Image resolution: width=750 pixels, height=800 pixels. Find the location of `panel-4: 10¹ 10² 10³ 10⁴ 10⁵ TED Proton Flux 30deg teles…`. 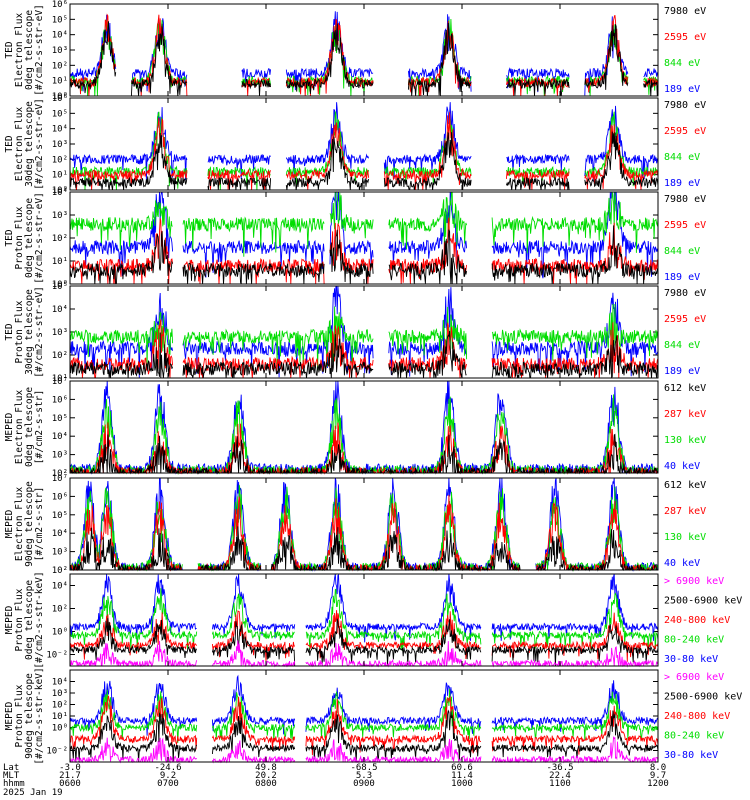

panel-4: 10¹ 10² 10³ 10⁴ 10⁵ TED Proton Flux 30deg teles… is located at coordinates (355, 333).